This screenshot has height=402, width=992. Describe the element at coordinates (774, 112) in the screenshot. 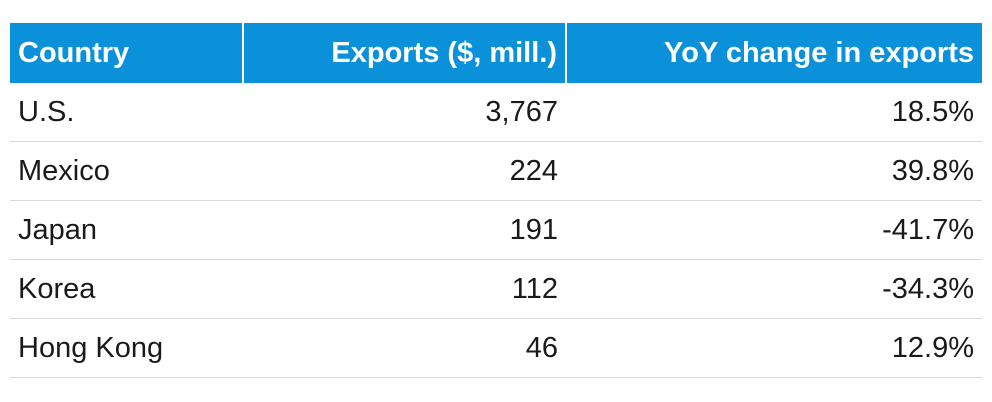

I see `yoy-change-cell: 18.5%` at that location.